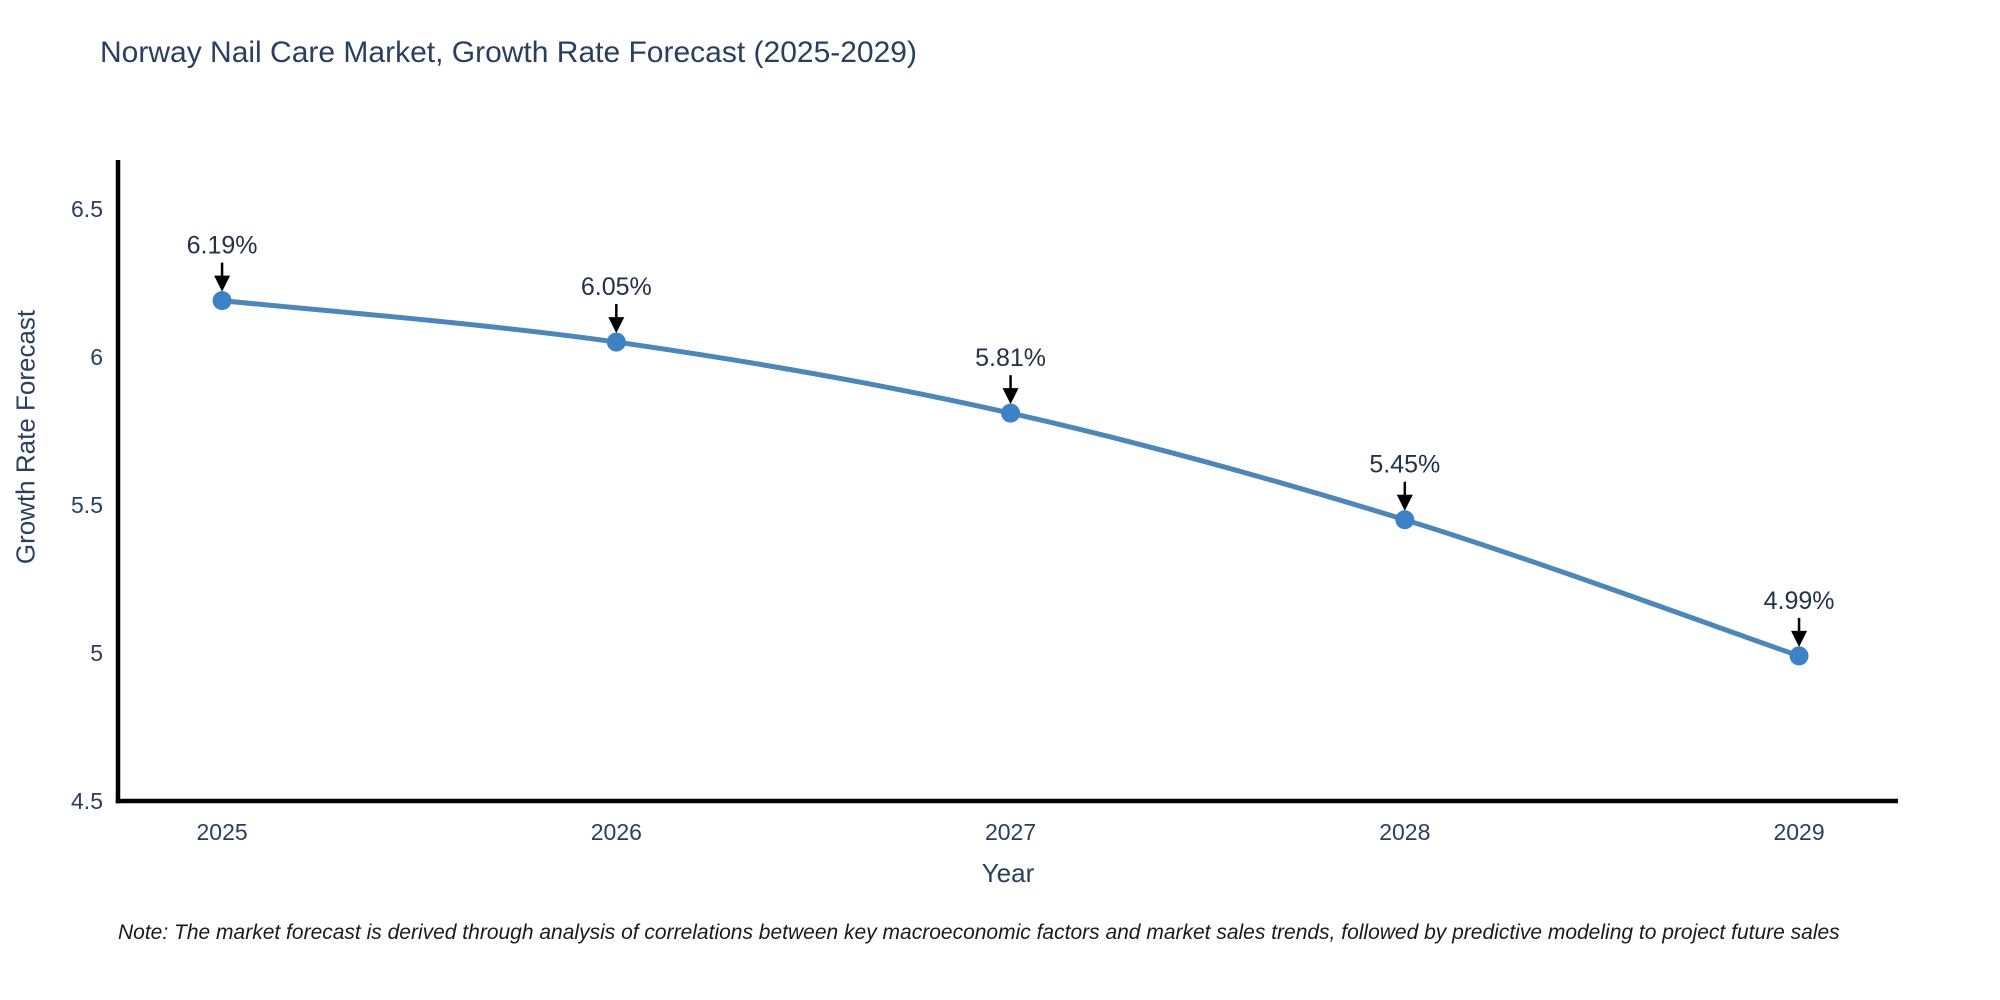  What do you see at coordinates (87, 801) in the screenshot?
I see `y-tick-label: 4.5` at bounding box center [87, 801].